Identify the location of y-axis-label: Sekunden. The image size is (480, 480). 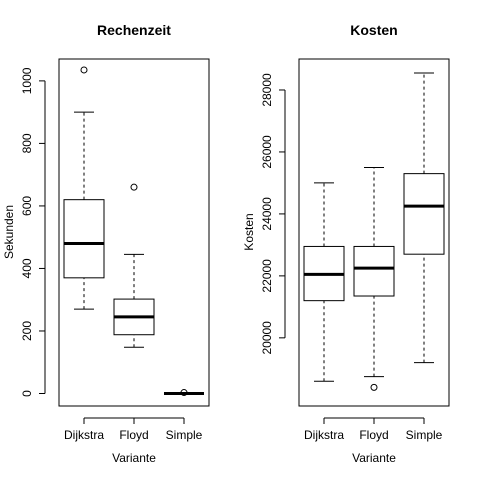
(9, 232).